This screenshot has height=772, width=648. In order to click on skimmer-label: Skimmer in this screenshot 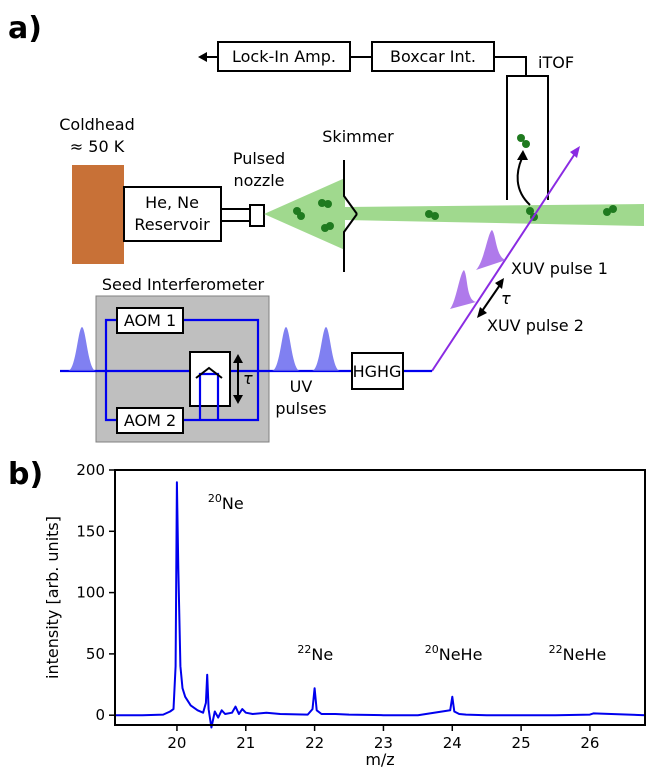, I will do `click(358, 136)`.